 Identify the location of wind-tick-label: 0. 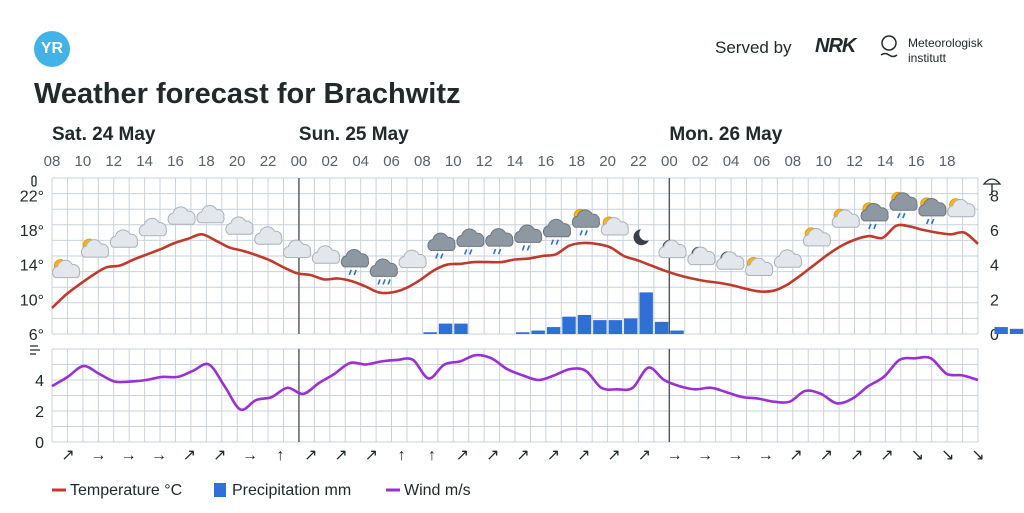
(39, 443).